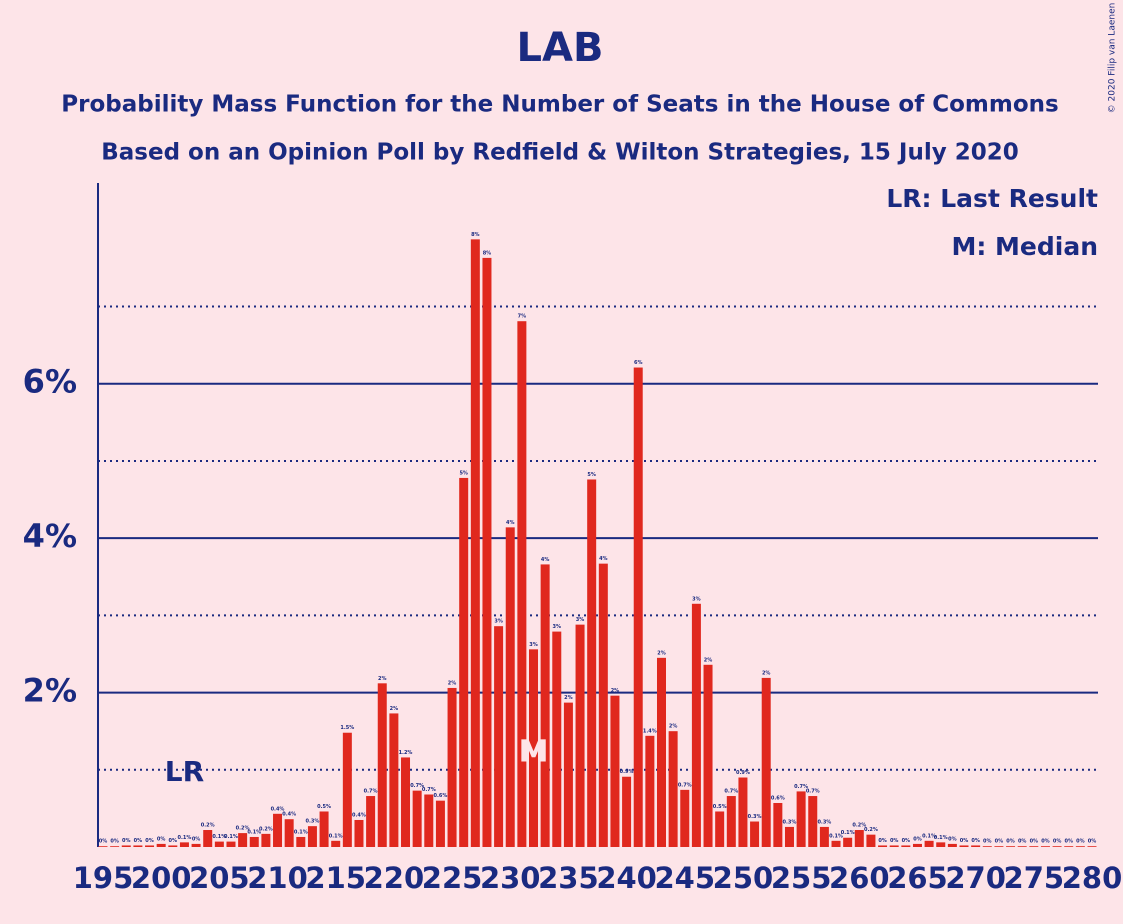 This screenshot has width=1123, height=924. What do you see at coordinates (917, 878) in the screenshot?
I see `x-tick-label: 265` at bounding box center [917, 878].